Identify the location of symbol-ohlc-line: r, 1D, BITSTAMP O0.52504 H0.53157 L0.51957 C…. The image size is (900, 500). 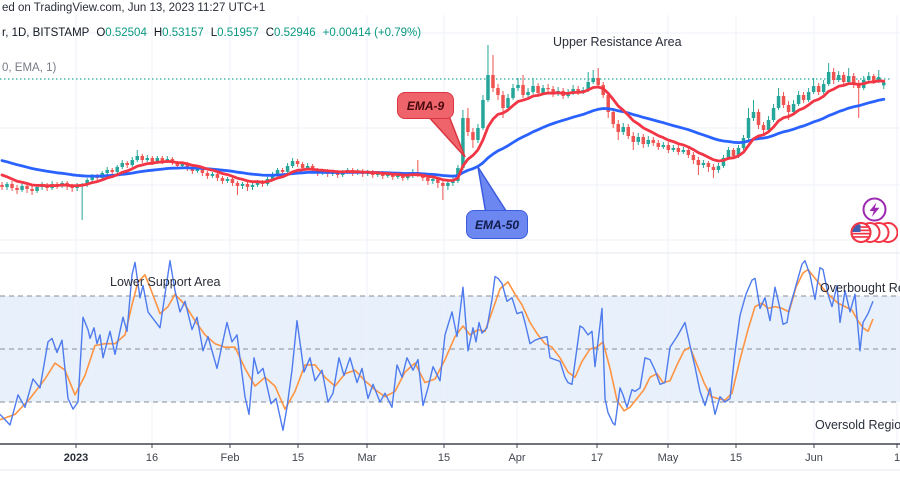
(211, 33).